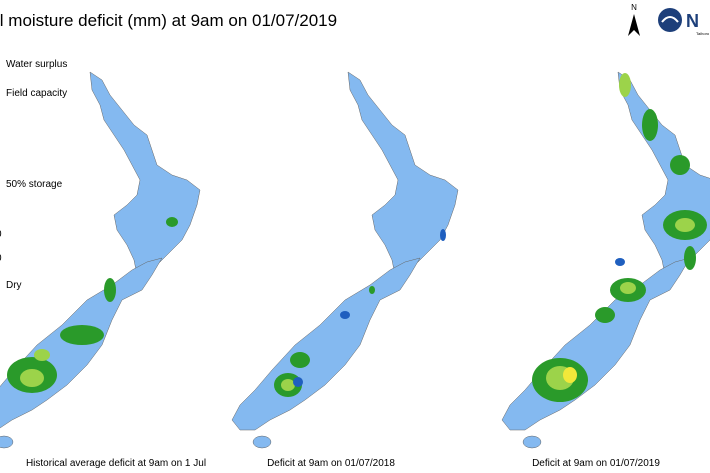 This screenshot has height=473, width=710. Describe the element at coordinates (331, 463) in the screenshot. I see `panel-caption: Deficit at 9am on 01/07/2018` at that location.